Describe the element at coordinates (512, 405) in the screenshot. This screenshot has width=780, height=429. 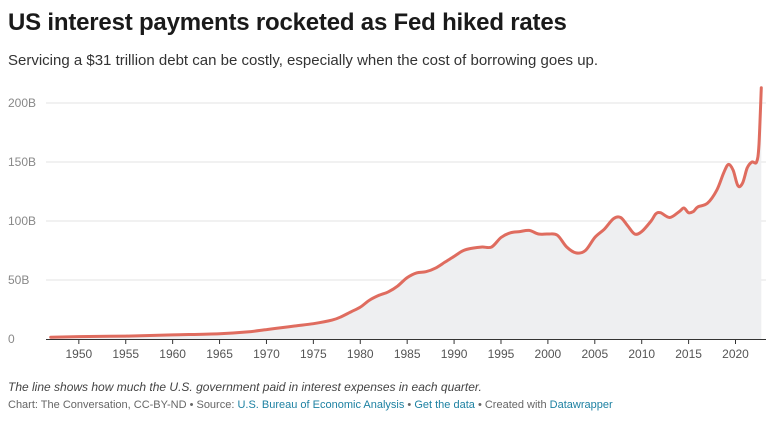
I see `footer-created-with: • Created with` at that location.